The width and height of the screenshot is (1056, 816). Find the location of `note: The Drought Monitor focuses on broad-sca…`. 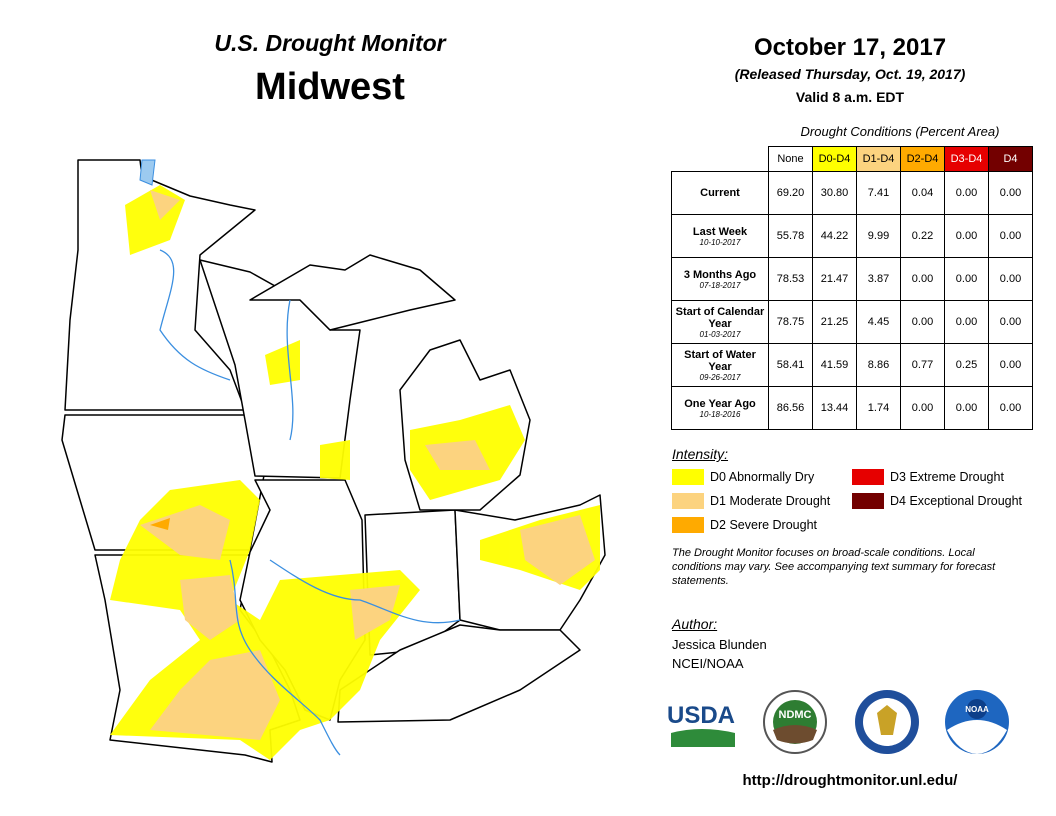

note: The Drought Monitor focuses on broad-sca… is located at coordinates (834, 567).